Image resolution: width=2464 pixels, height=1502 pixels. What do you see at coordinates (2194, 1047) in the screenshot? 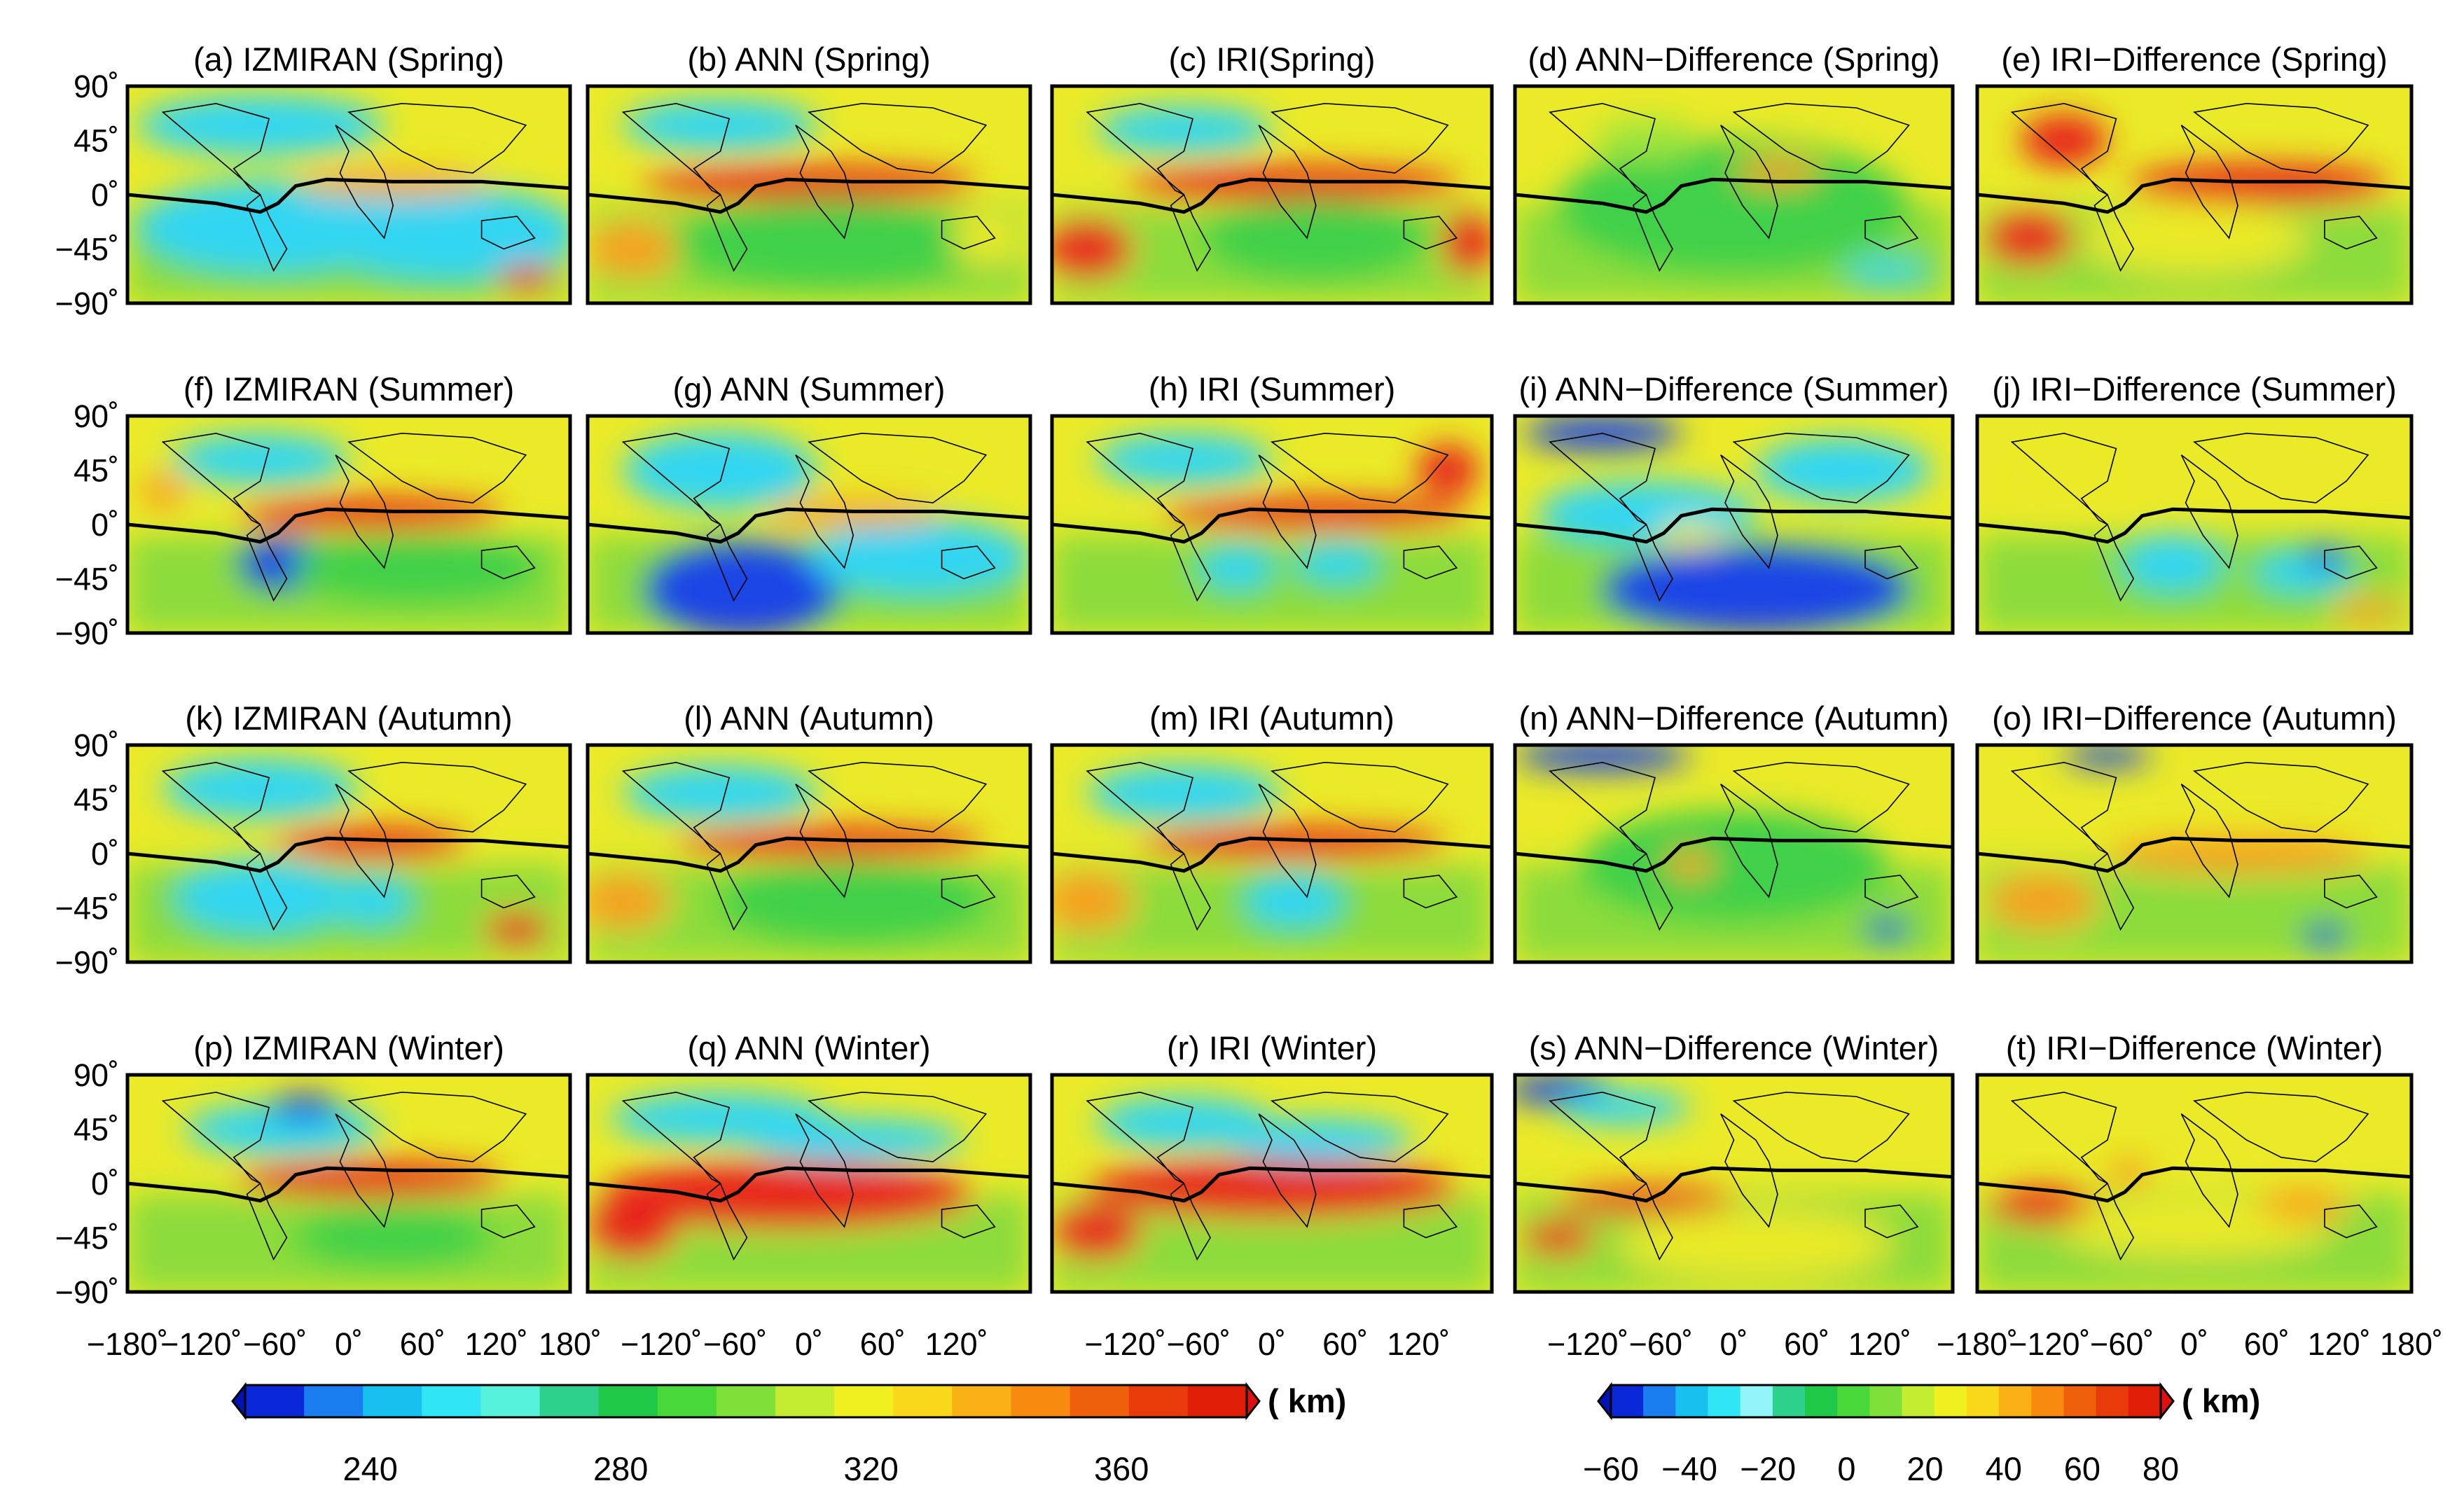
I see `panel-title: (t) IRI−Difference (Winter)` at bounding box center [2194, 1047].